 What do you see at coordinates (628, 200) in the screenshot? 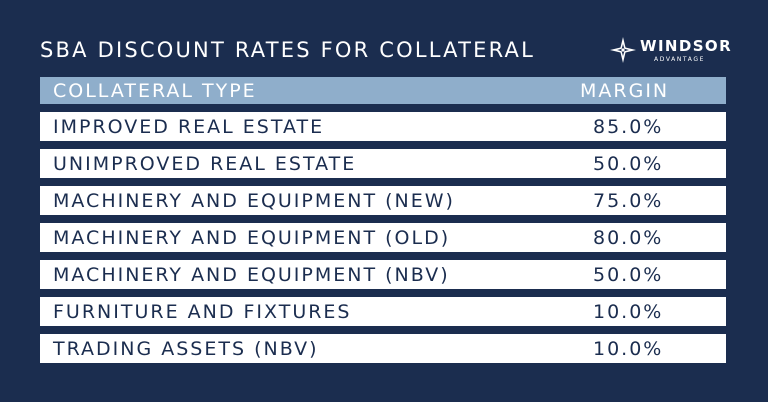
I see `margin-cell: 75.0%` at bounding box center [628, 200].